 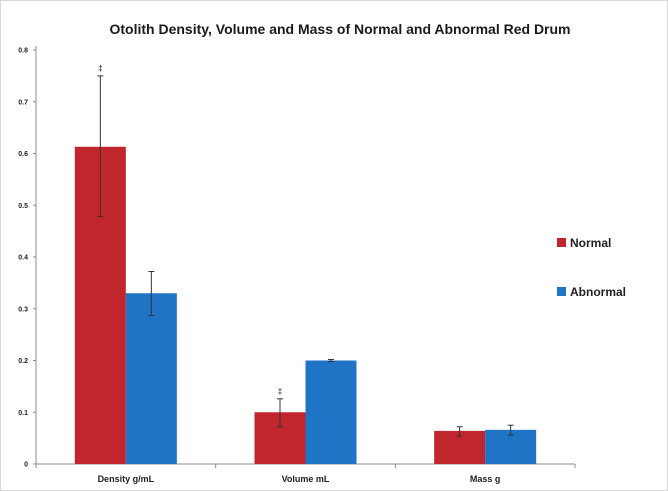 What do you see at coordinates (591, 267) in the screenshot?
I see `legend: Normal Abnormal` at bounding box center [591, 267].